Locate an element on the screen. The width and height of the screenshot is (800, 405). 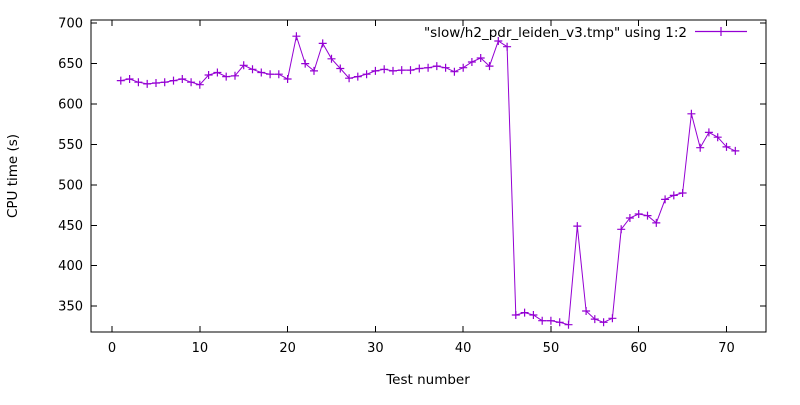
y-tick-label: 400 is located at coordinates (70, 266).